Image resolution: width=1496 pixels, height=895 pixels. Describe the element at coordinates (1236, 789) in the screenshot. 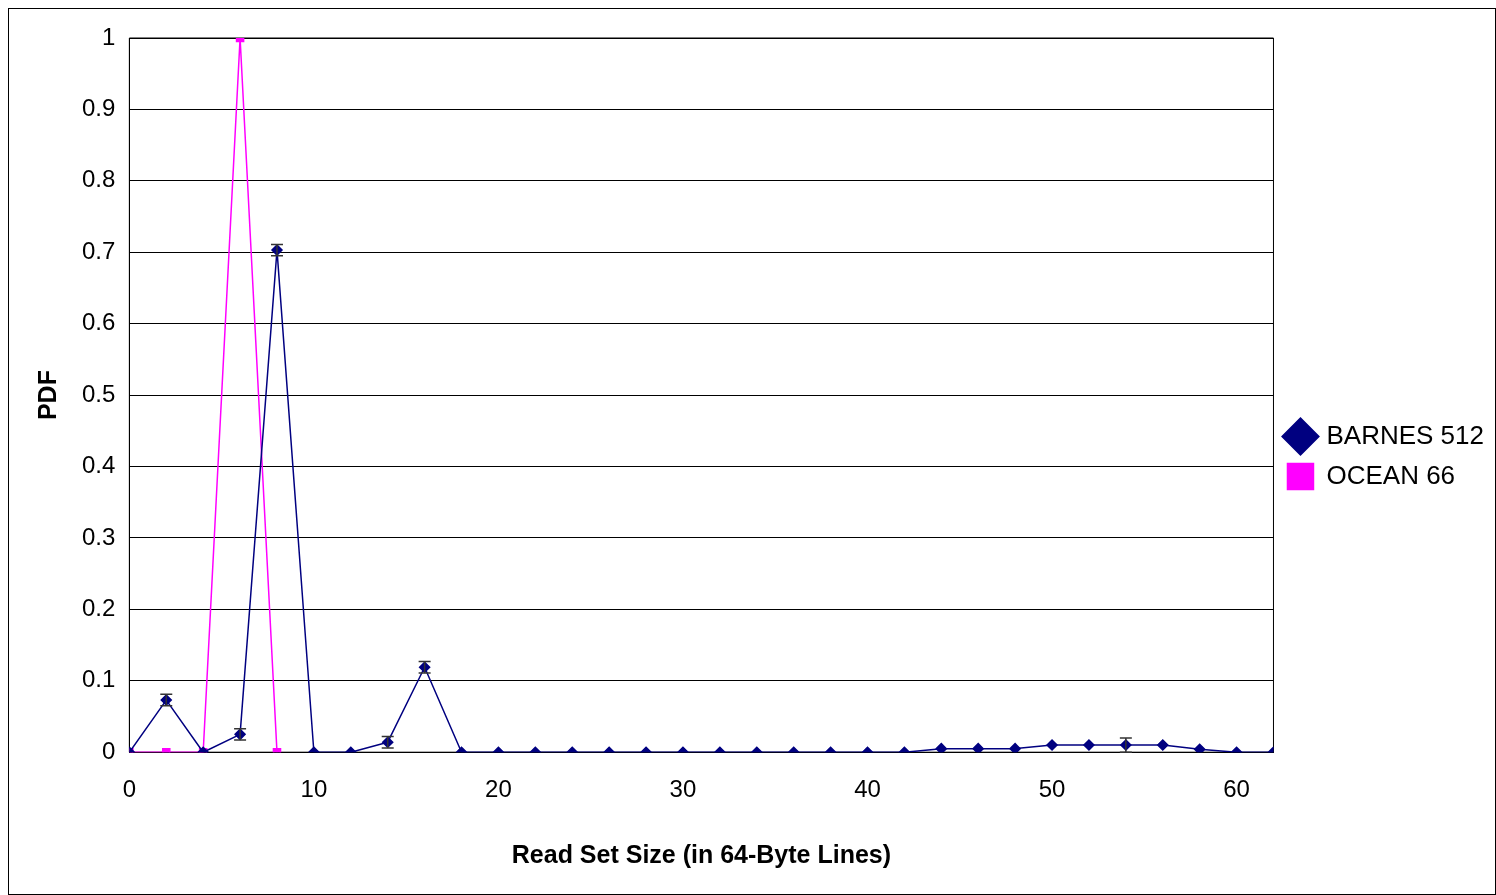

I see `x-tick-label: 60` at that location.